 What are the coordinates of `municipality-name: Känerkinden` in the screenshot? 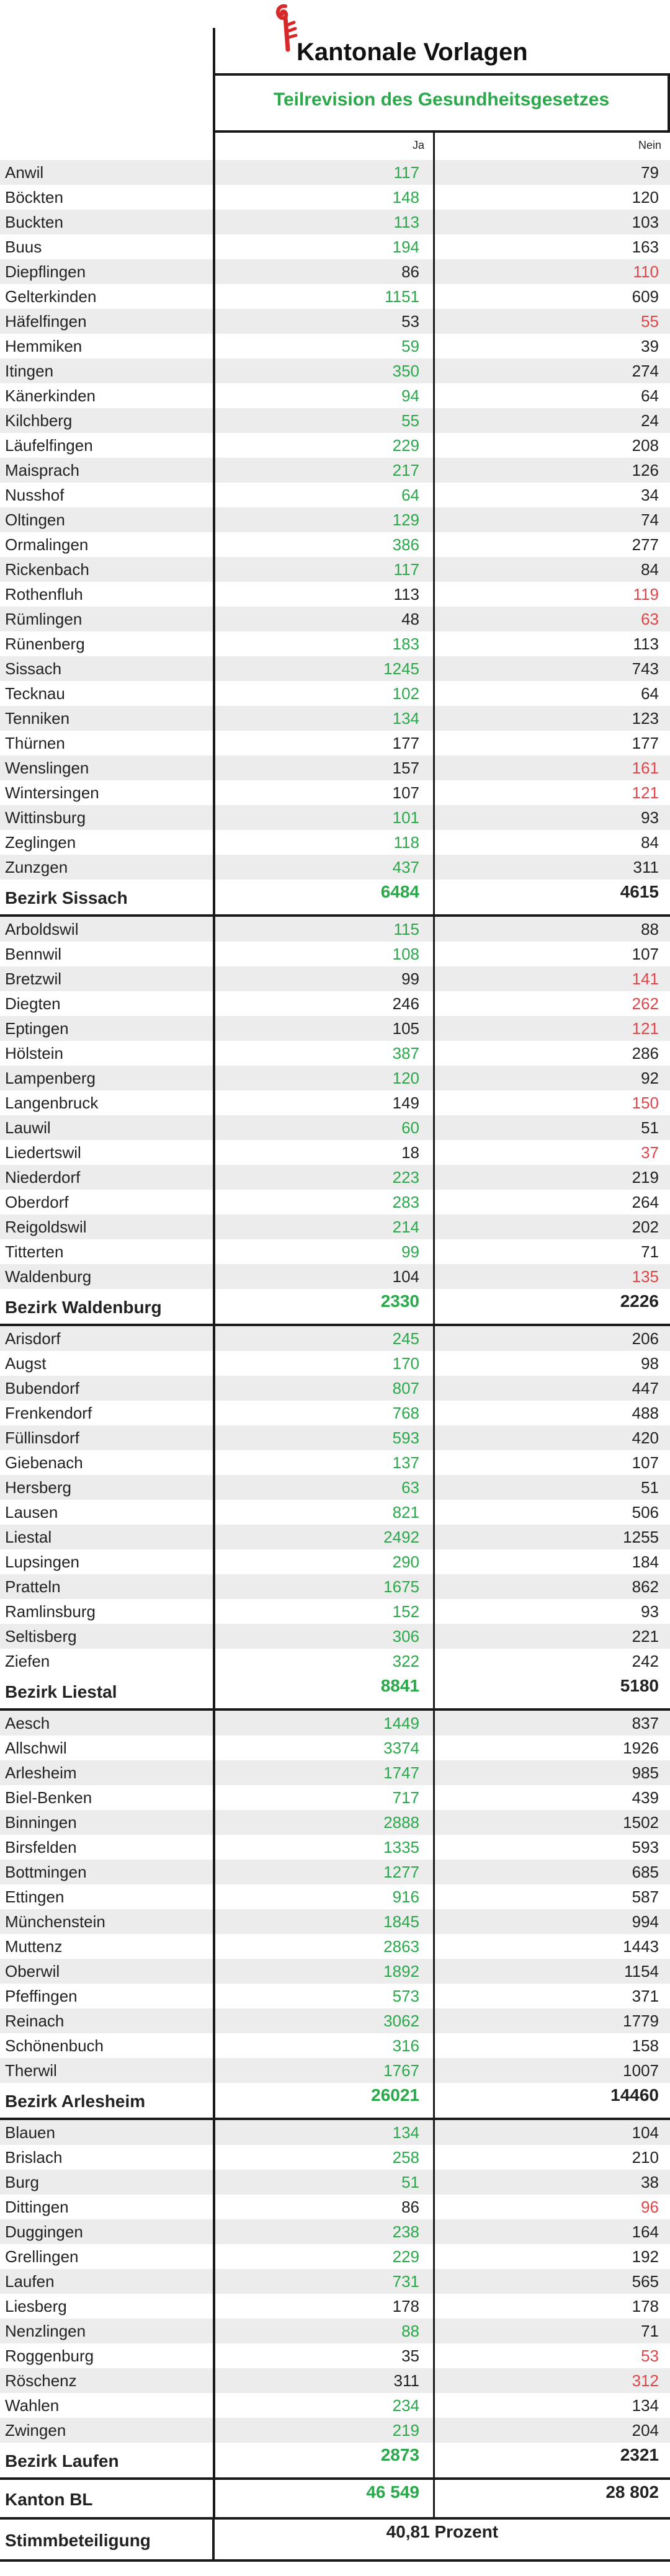 It's located at (50, 395).